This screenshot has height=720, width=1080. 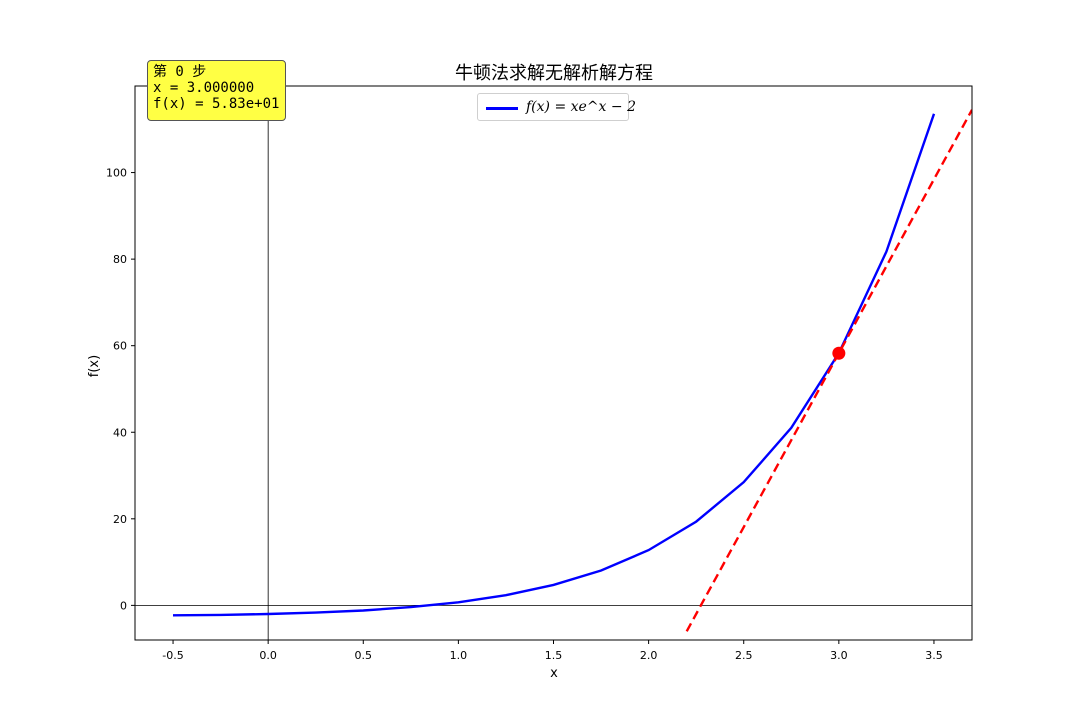 What do you see at coordinates (554, 73) in the screenshot?
I see `chart-title: 牛顿法求解无解析解方程` at bounding box center [554, 73].